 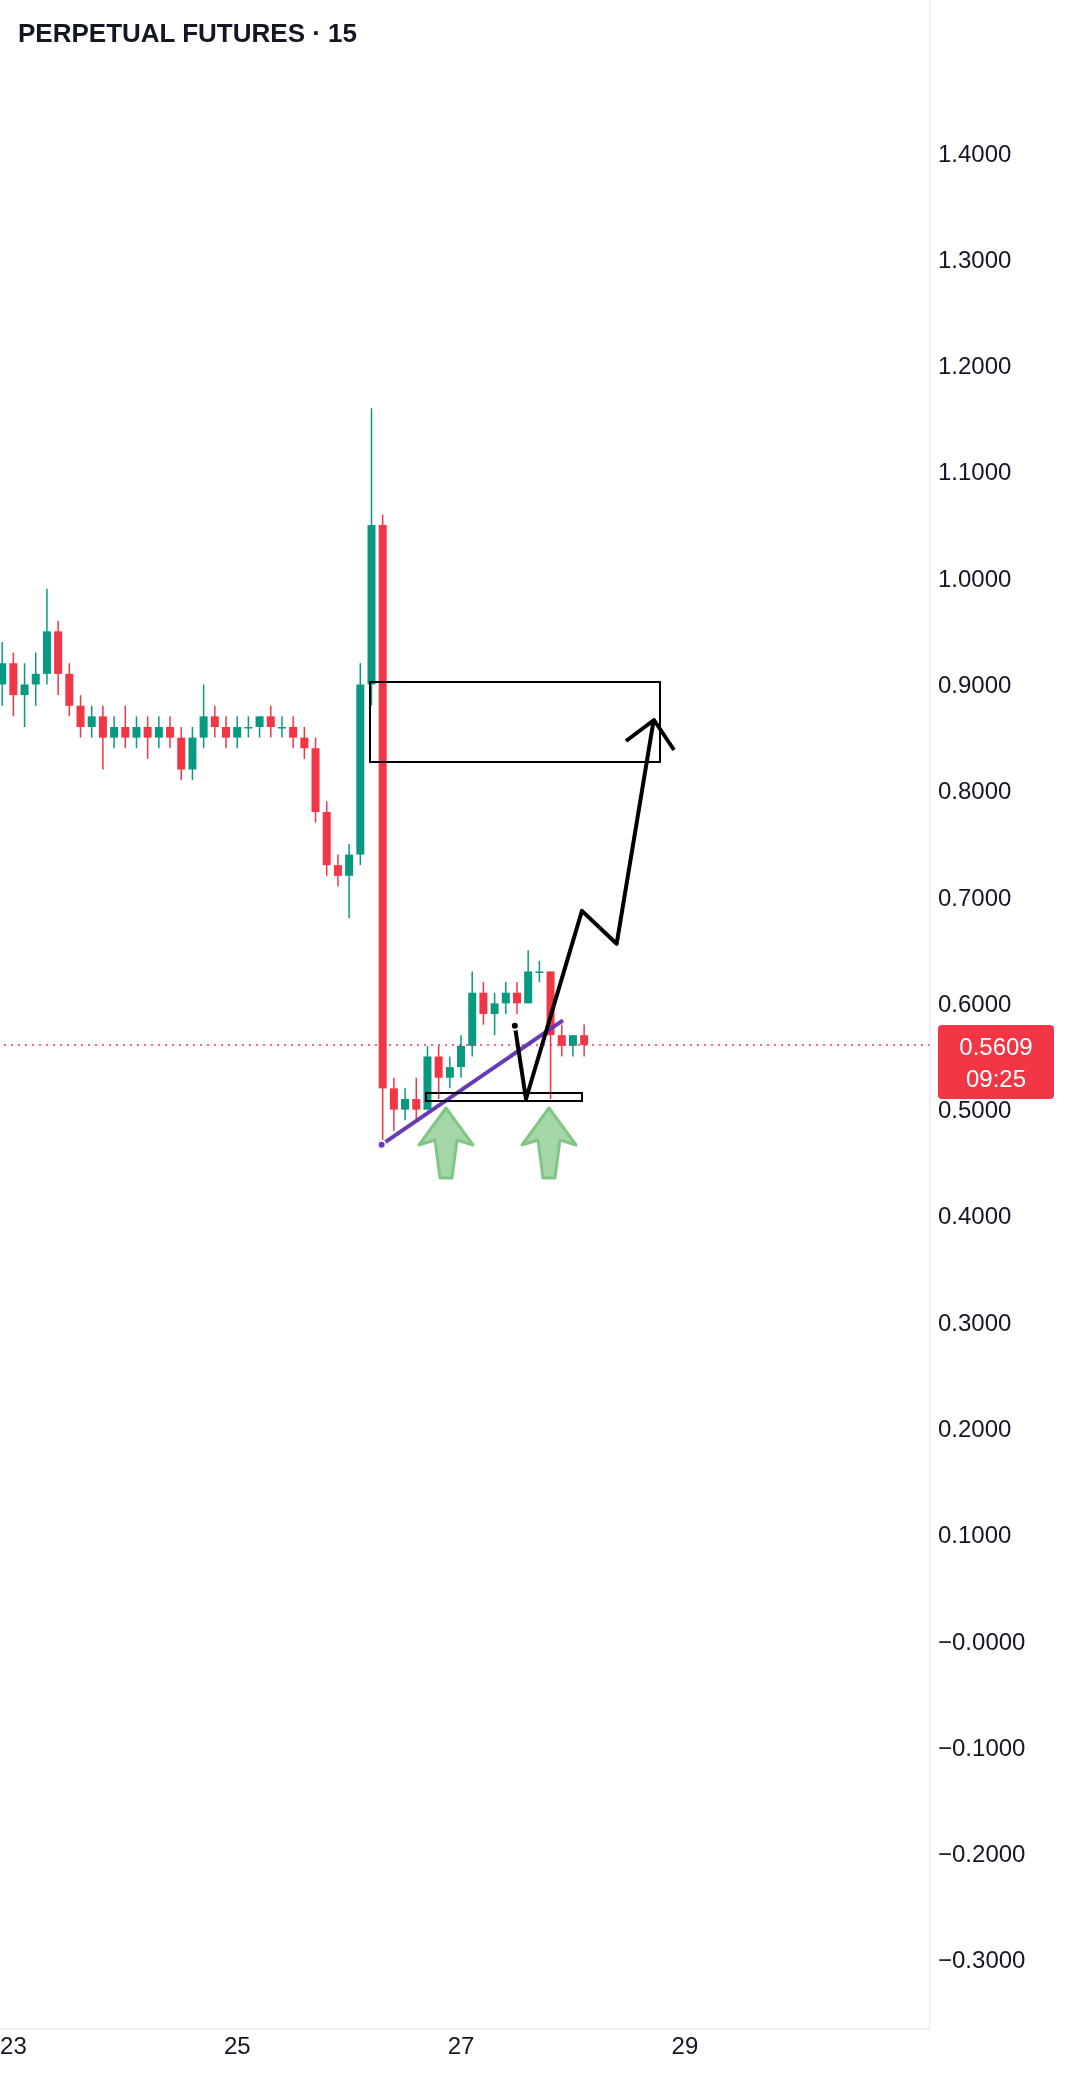 I want to click on x-tick-label: 25, so click(x=237, y=2046).